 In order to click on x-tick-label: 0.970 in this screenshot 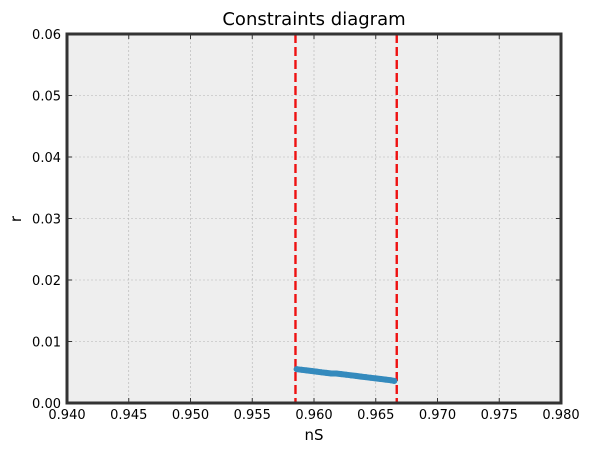, I will do `click(437, 415)`.